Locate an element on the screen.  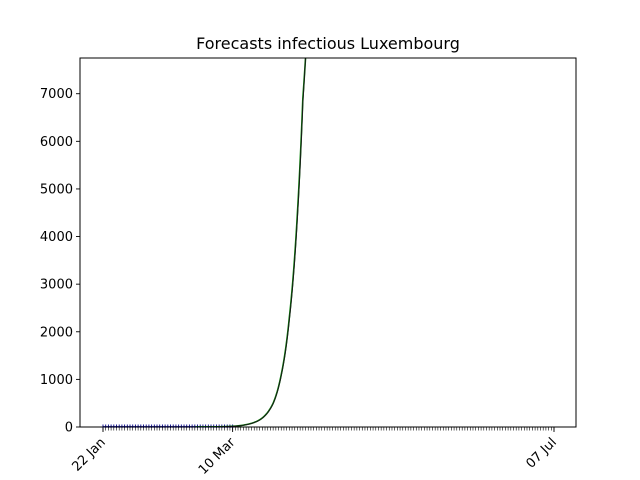
y-tick-label: 1000 is located at coordinates (56, 380).